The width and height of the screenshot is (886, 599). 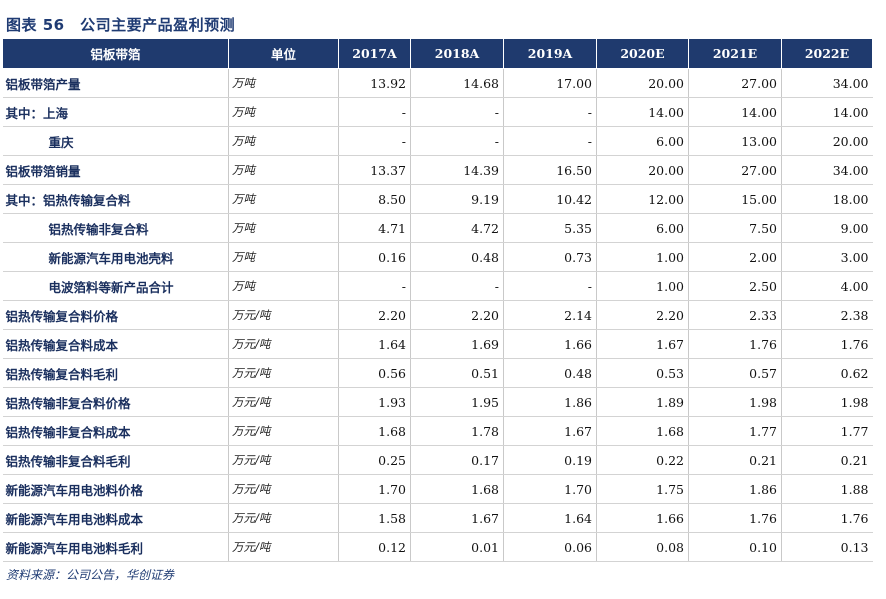 I want to click on value-cell: 8.50, so click(x=374, y=199).